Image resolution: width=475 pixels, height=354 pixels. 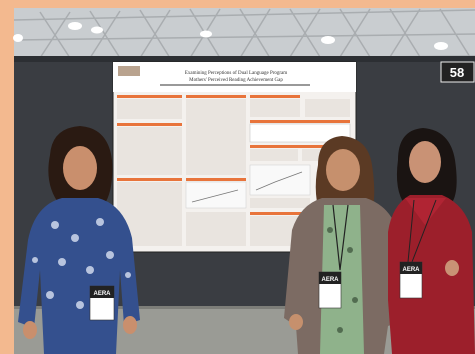 I want to click on person-right: AERA, so click(x=431, y=241).